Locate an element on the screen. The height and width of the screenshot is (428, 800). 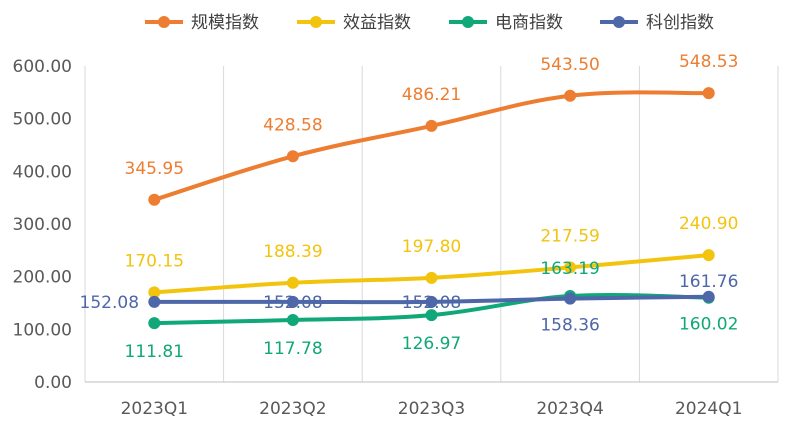
legend-item: 规模指数 is located at coordinates (202, 23).